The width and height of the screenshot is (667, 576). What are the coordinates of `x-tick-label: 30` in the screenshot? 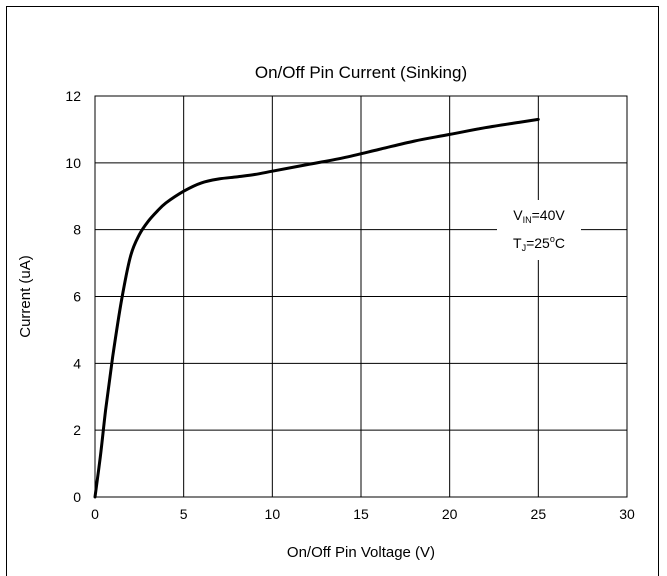 It's located at (627, 514).